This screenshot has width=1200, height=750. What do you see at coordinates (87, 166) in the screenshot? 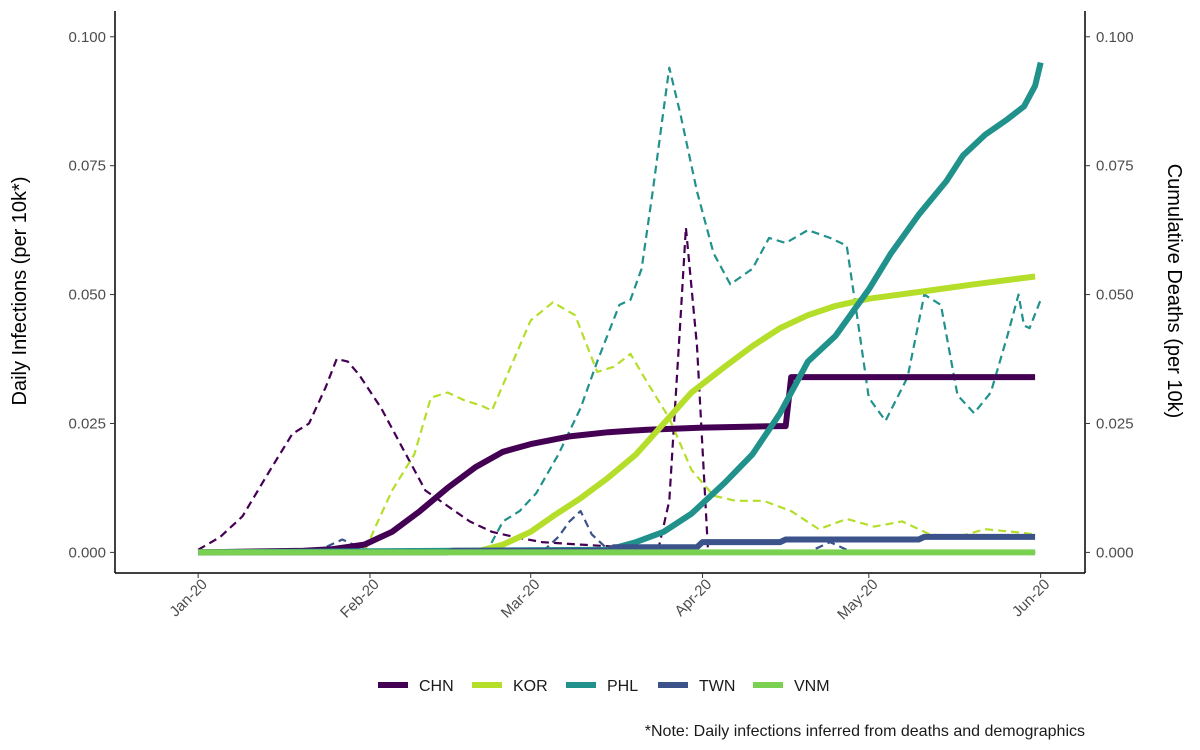
I see `left-y-tick-label: 0.075` at bounding box center [87, 166].